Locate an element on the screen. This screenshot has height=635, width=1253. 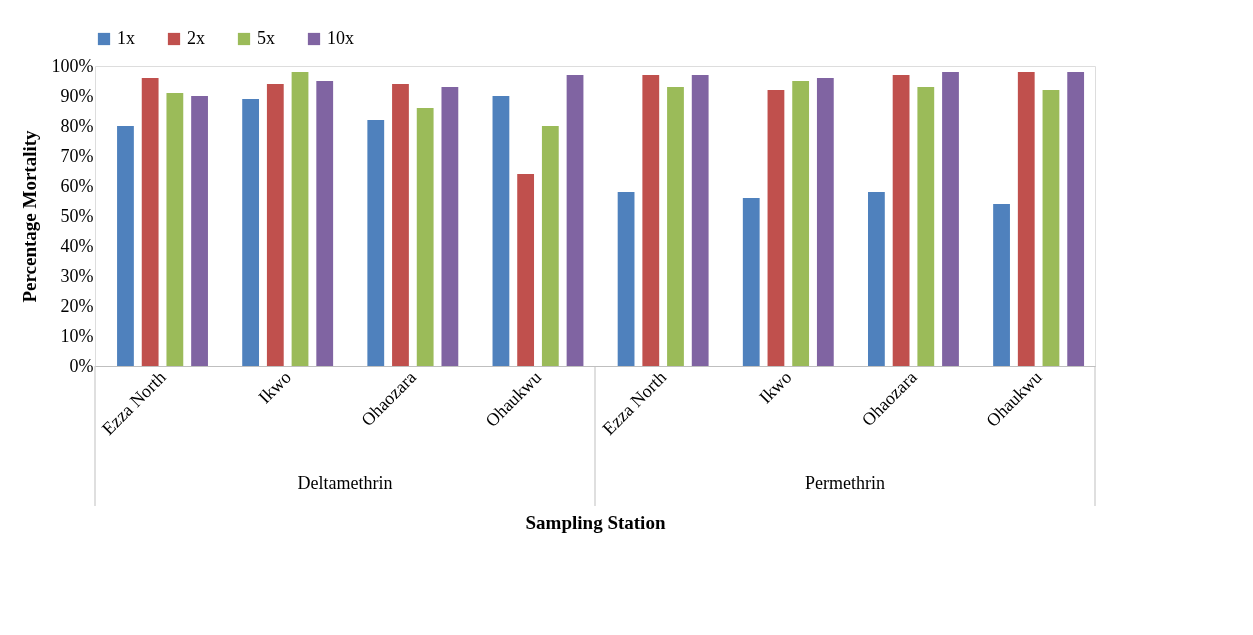
y-tick-label: 0% is located at coordinates (81, 365).